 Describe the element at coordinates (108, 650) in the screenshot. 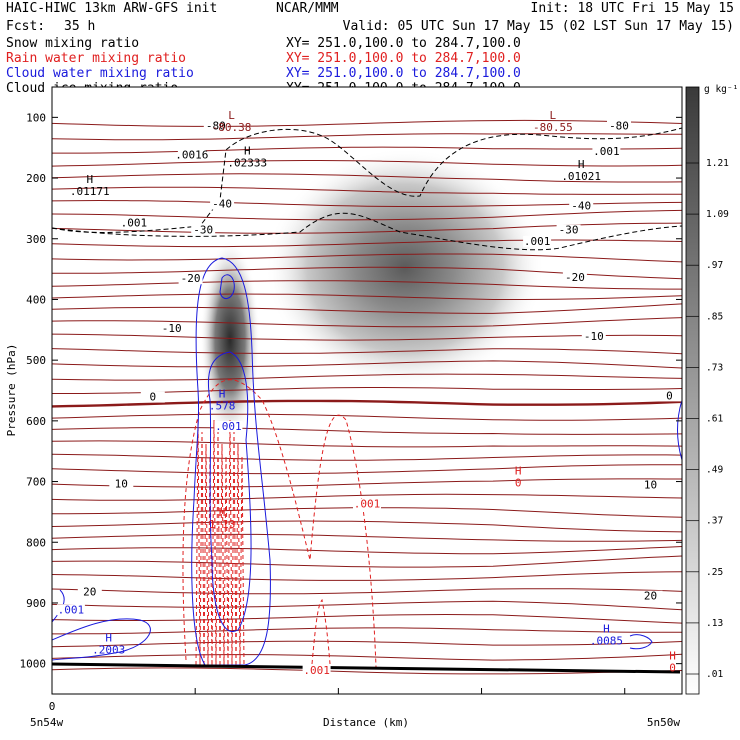

I see `cloud-water-extremum-value: .2003` at that location.